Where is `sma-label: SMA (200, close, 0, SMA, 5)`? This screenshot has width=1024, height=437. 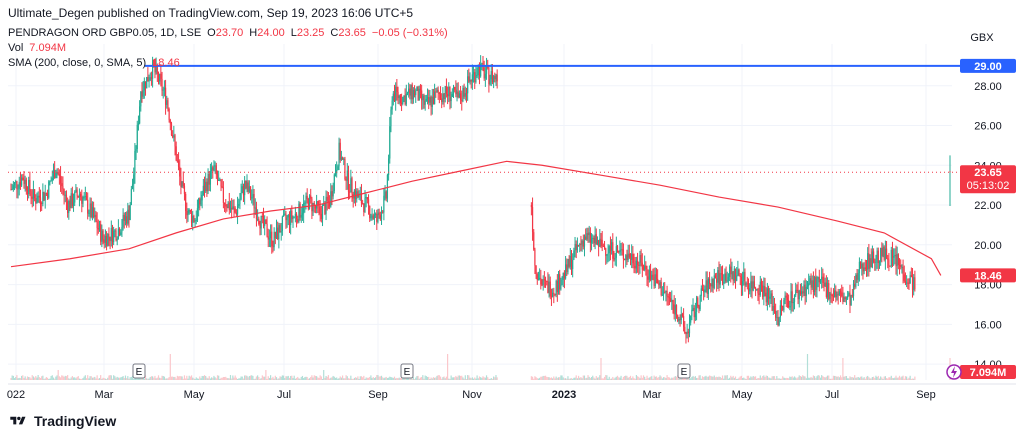
sma-label: SMA (200, close, 0, SMA, 5) is located at coordinates (77, 63).